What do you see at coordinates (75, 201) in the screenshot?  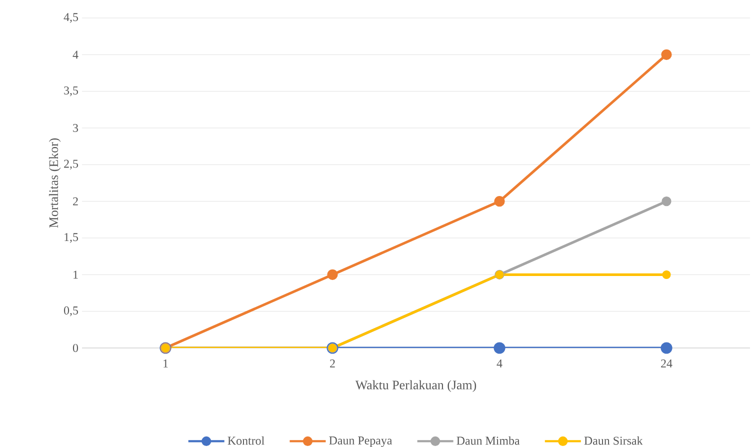 I see `y-tick-label: 2` at bounding box center [75, 201].